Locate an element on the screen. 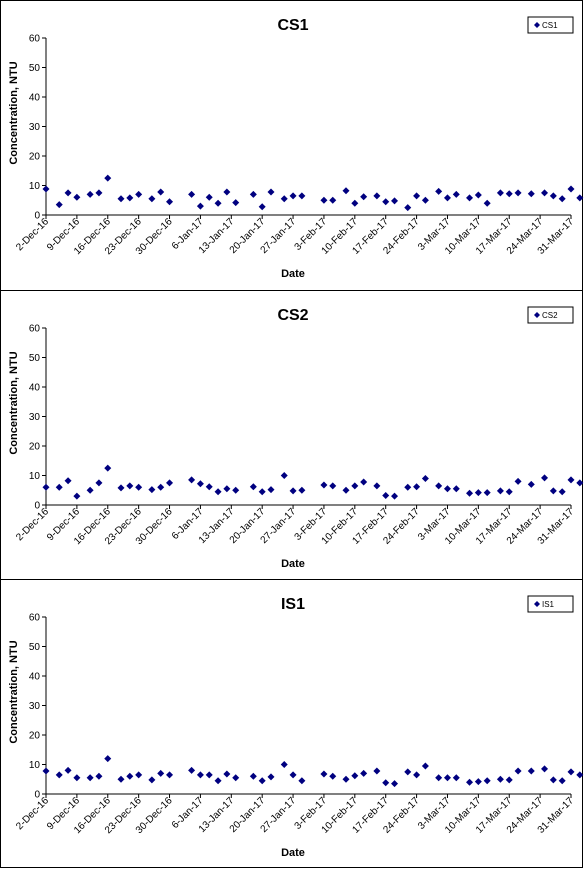  legend-box is located at coordinates (550, 604).